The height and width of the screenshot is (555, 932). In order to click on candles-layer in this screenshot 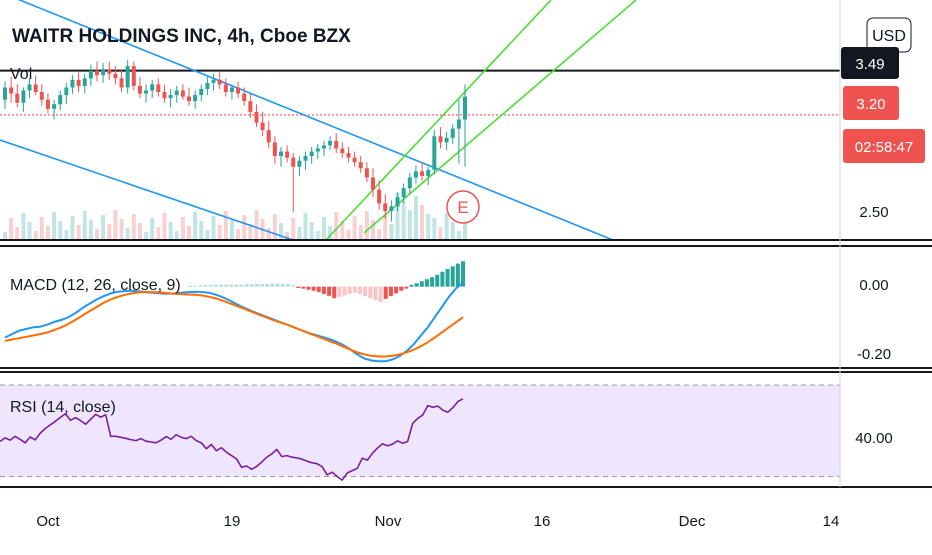, I will do `click(235, 141)`.